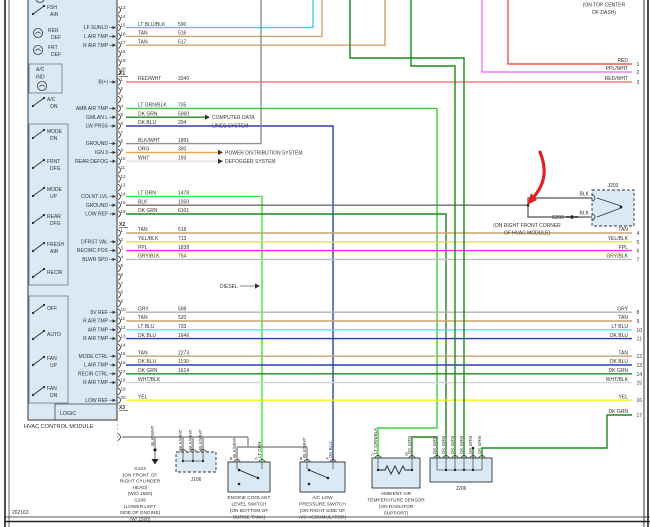  Describe the element at coordinates (256, 458) in the screenshot. I see `pin-letter: A` at that location.